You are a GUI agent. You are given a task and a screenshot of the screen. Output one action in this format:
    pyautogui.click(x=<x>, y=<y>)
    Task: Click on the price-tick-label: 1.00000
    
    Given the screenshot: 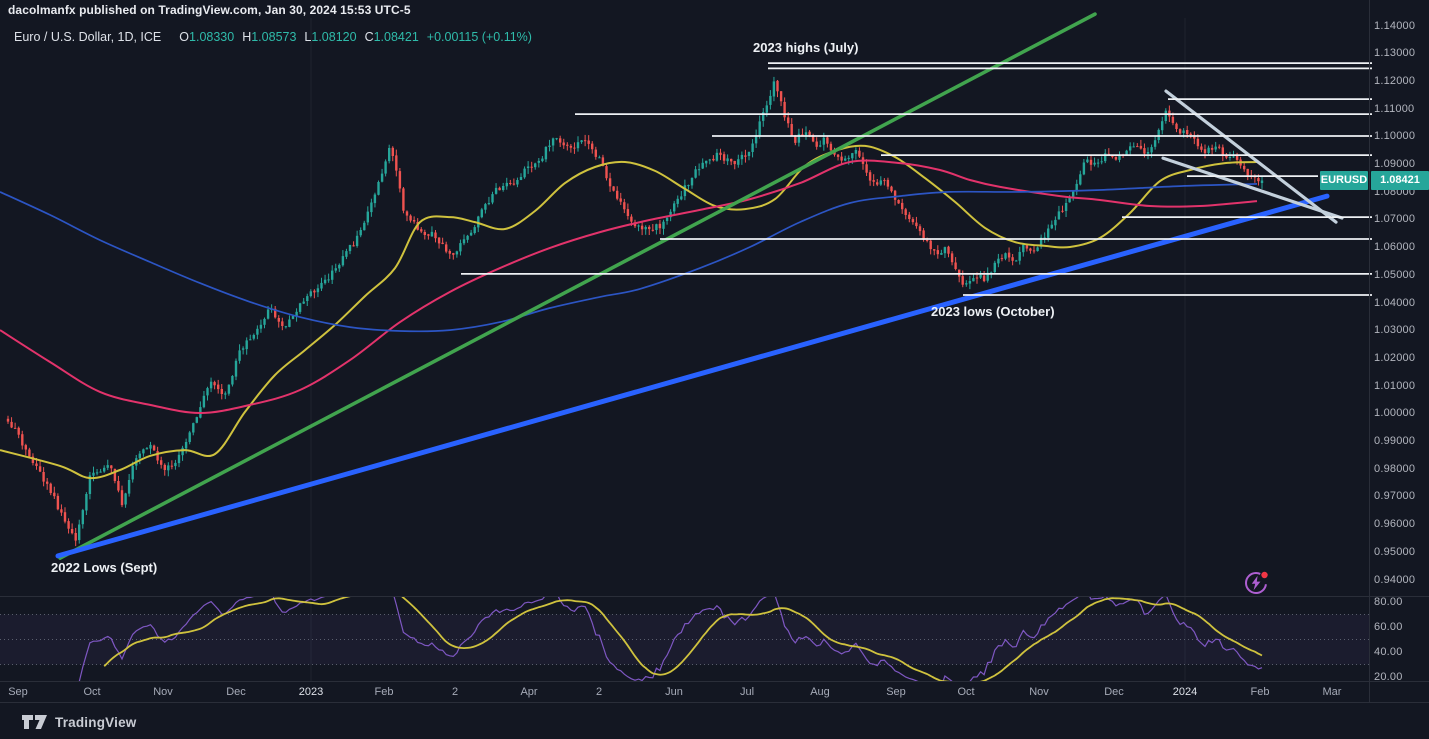 What is the action you would take?
    pyautogui.click(x=1395, y=413)
    